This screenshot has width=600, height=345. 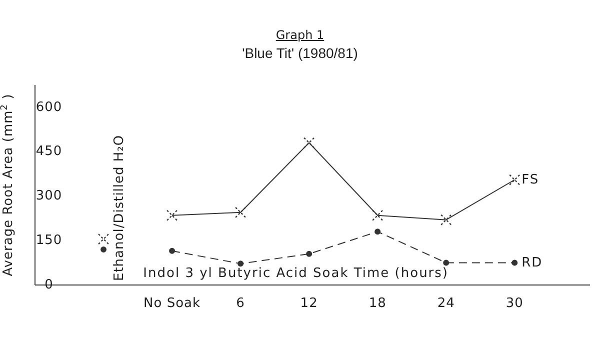 I want to click on series-label: FS, so click(x=531, y=180).